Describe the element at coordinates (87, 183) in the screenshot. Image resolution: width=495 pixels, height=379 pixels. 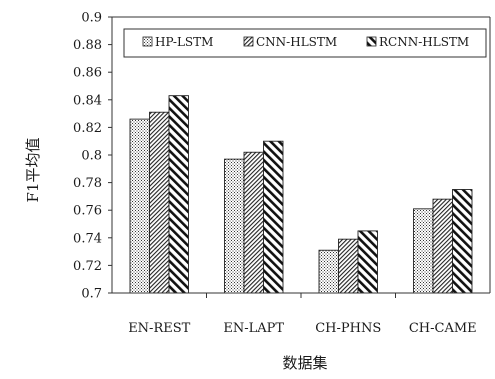
I see `y-tick-label: 0.78` at that location.